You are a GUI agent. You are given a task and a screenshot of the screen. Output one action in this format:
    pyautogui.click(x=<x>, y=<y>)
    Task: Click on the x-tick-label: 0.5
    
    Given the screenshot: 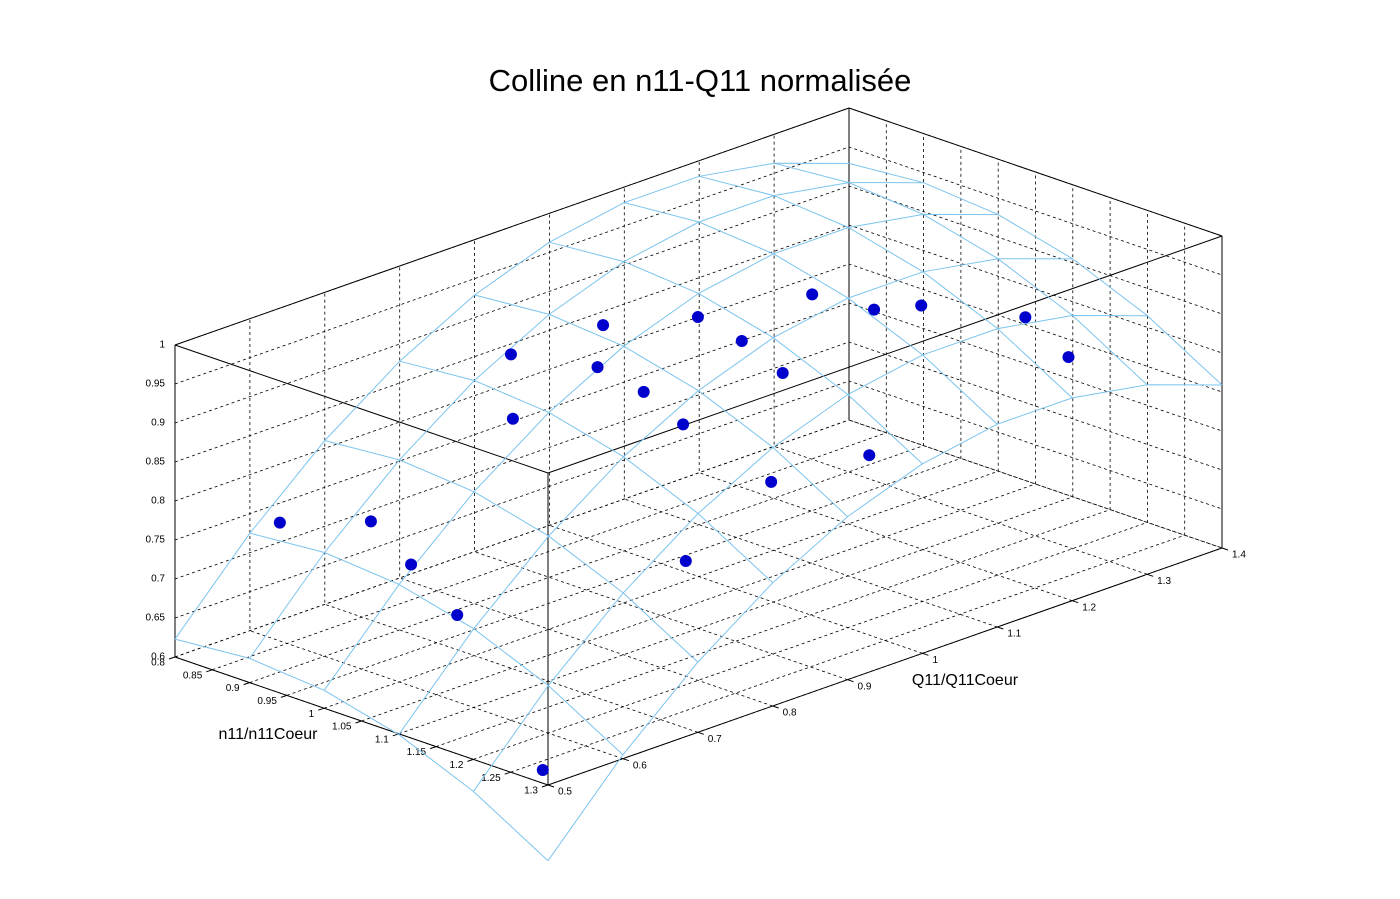 What is the action you would take?
    pyautogui.click(x=565, y=792)
    